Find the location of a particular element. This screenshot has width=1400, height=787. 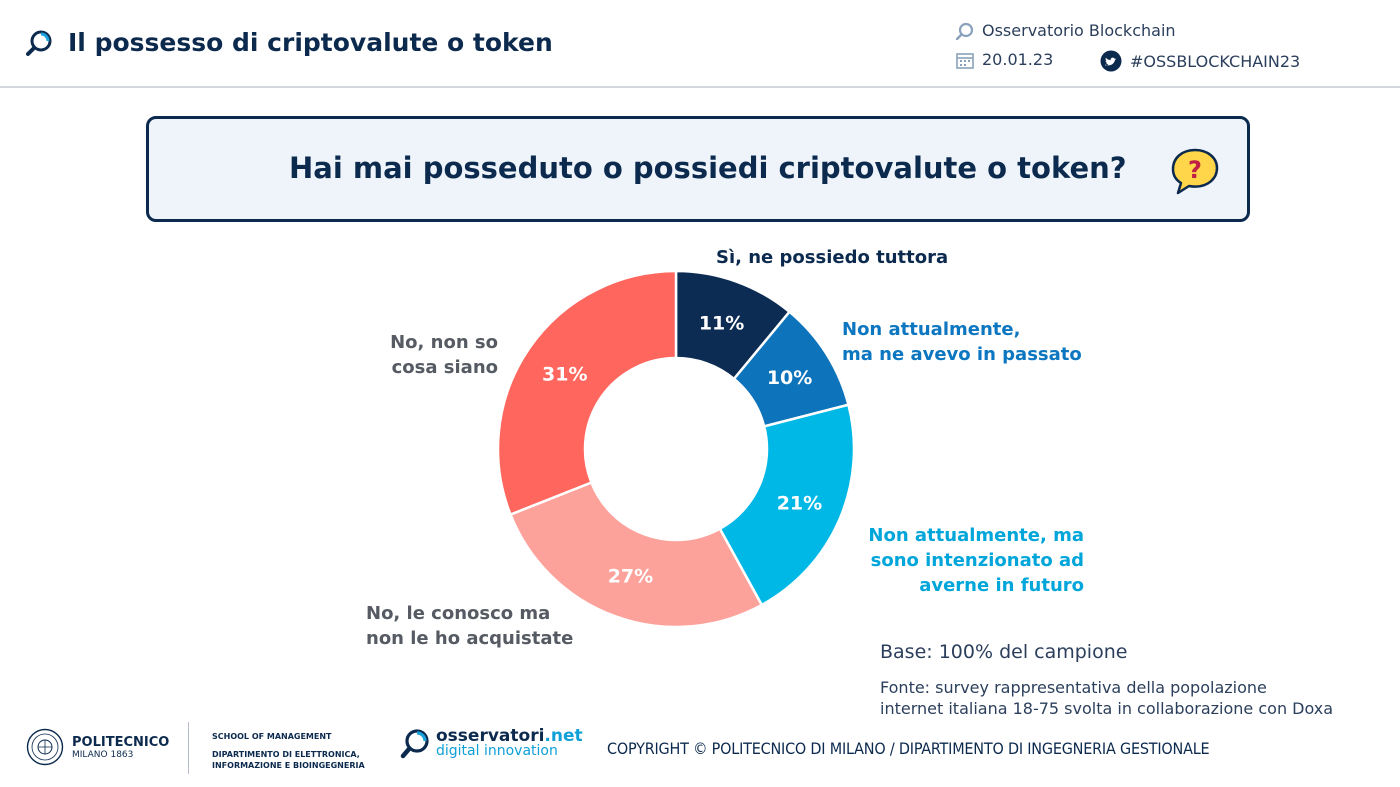

polimi-sub: MILANO 1863 is located at coordinates (103, 754).